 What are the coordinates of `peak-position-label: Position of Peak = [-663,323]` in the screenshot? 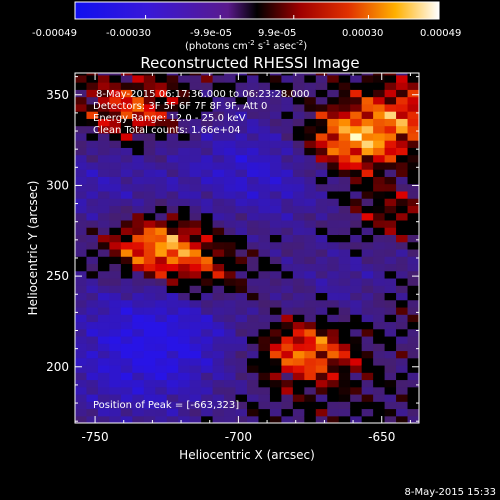 It's located at (166, 405).